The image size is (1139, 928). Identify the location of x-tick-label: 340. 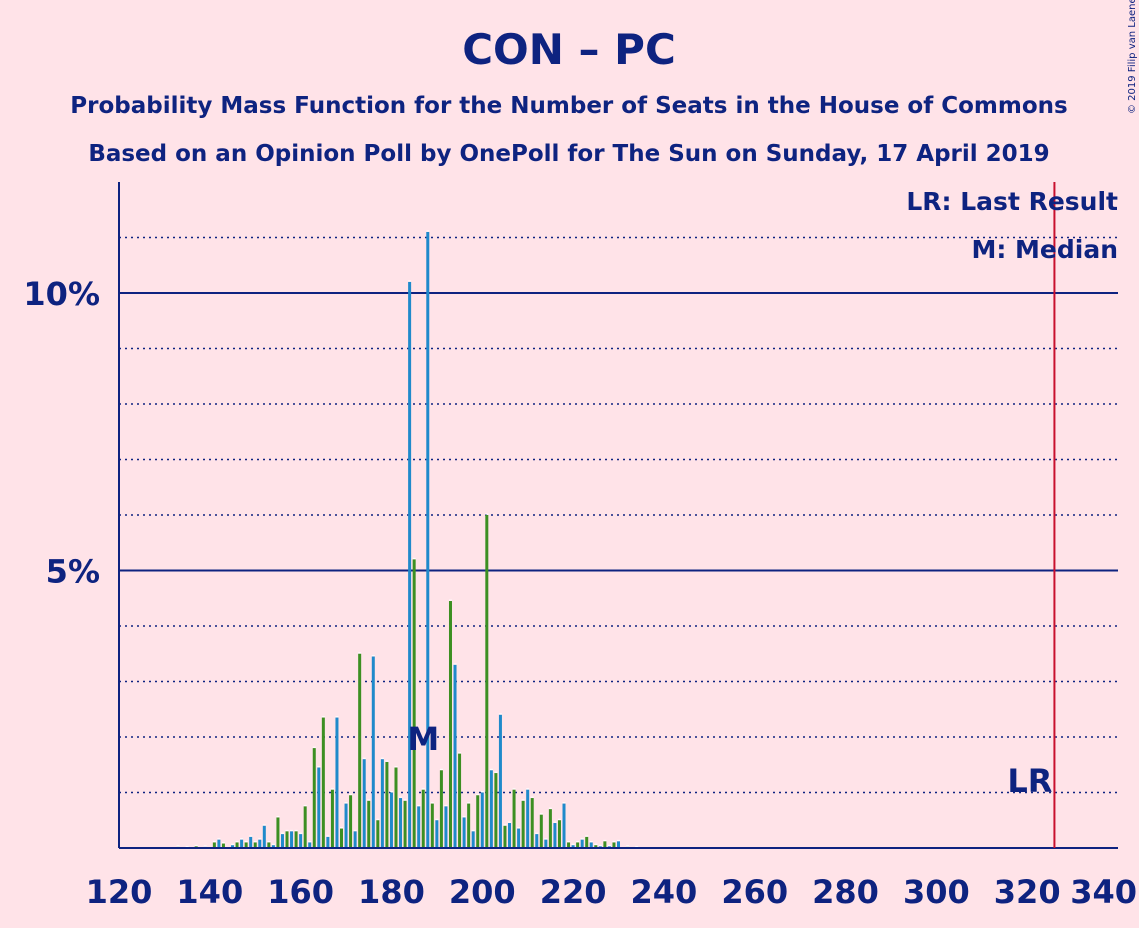
(1103, 892).